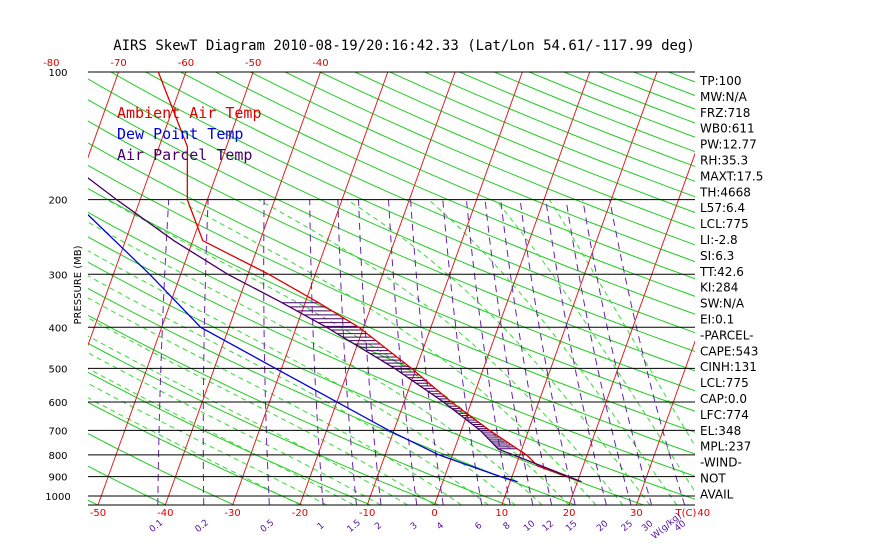 The width and height of the screenshot is (870, 560). Describe the element at coordinates (722, 208) in the screenshot. I see `index-entry: L57:6.4` at that location.